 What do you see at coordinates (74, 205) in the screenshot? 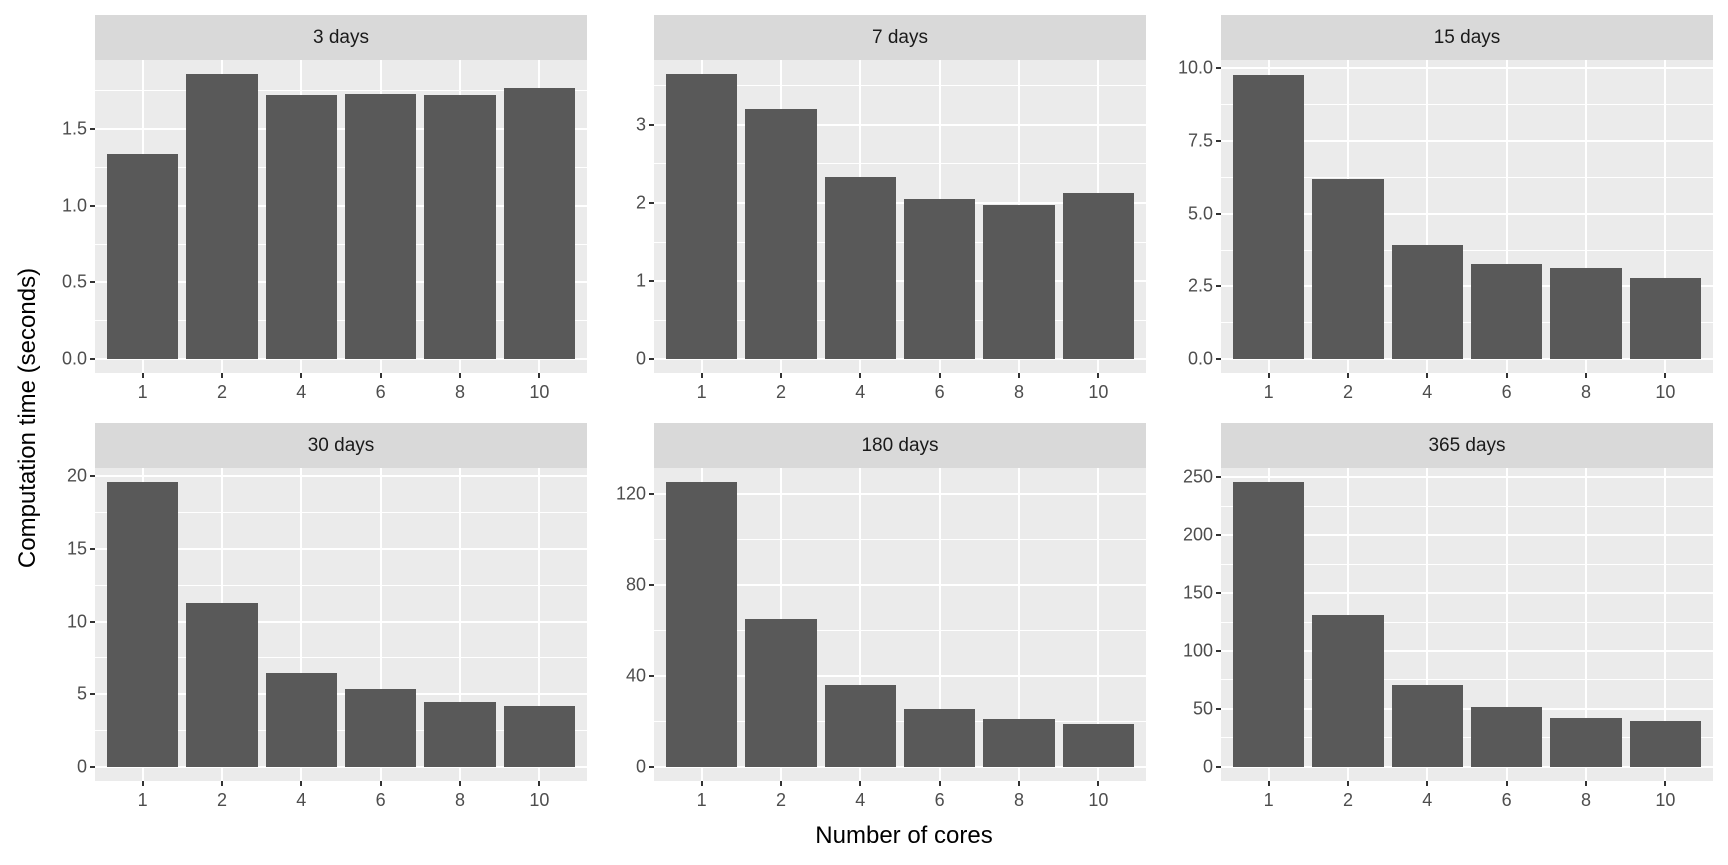
I see `y-tick-label: 1.0` at bounding box center [74, 205].